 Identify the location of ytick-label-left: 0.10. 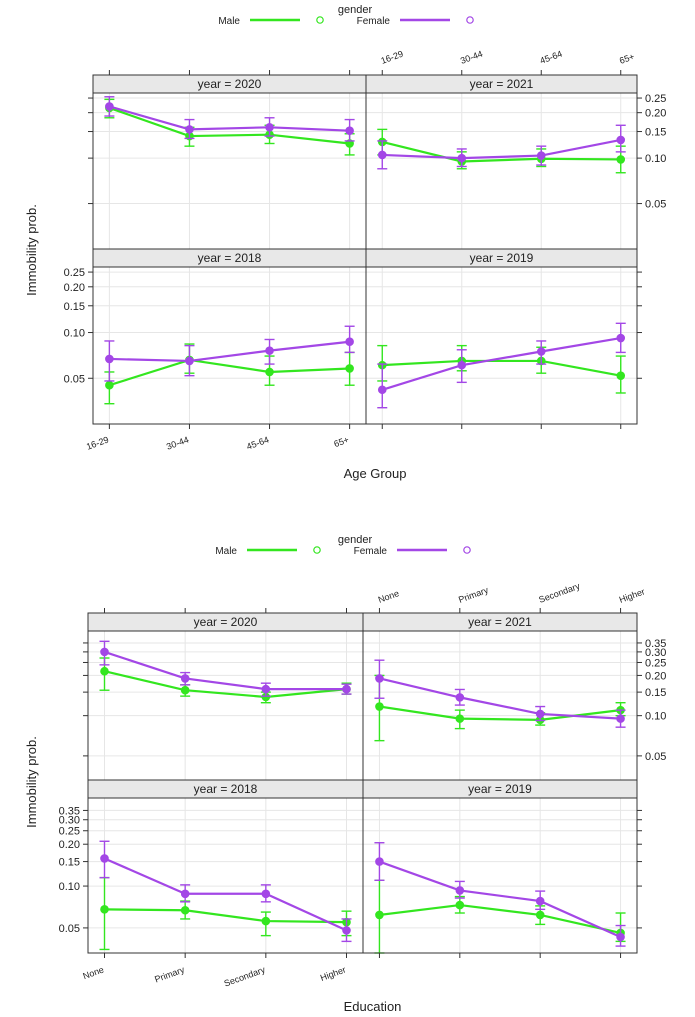
(74, 334).